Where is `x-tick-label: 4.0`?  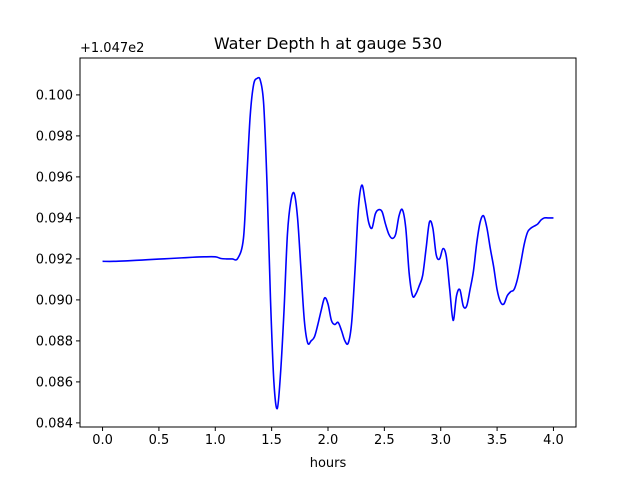 x-tick-label: 4.0 is located at coordinates (553, 440).